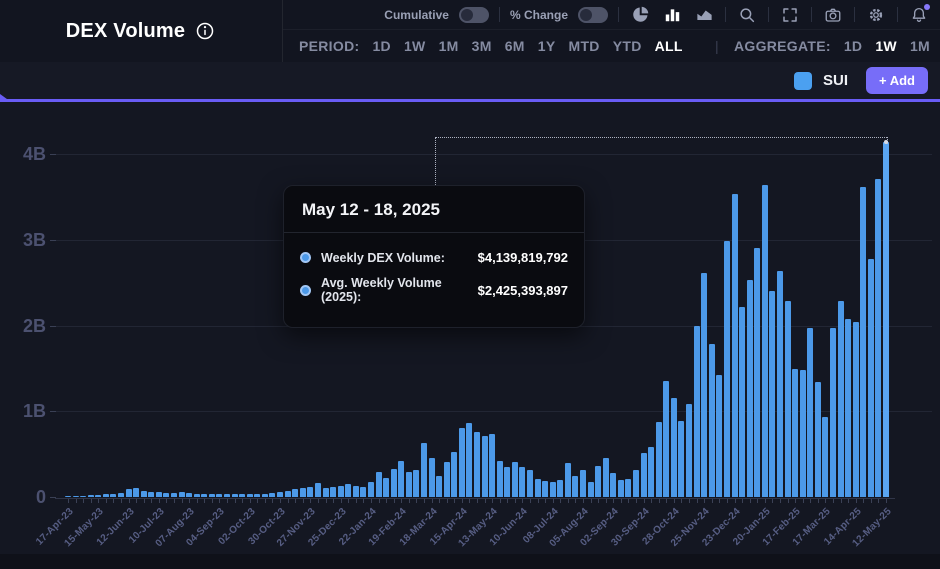 This screenshot has height=569, width=940. I want to click on period-option-3m: 3M, so click(481, 46).